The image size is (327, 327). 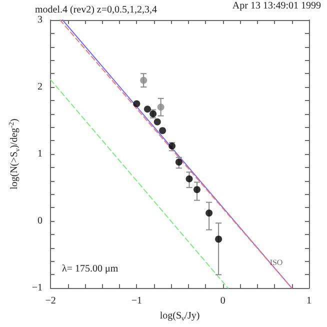 What do you see at coordinates (276, 6) in the screenshot?
I see `text: Apr 13 13:49:01 1999` at bounding box center [276, 6].